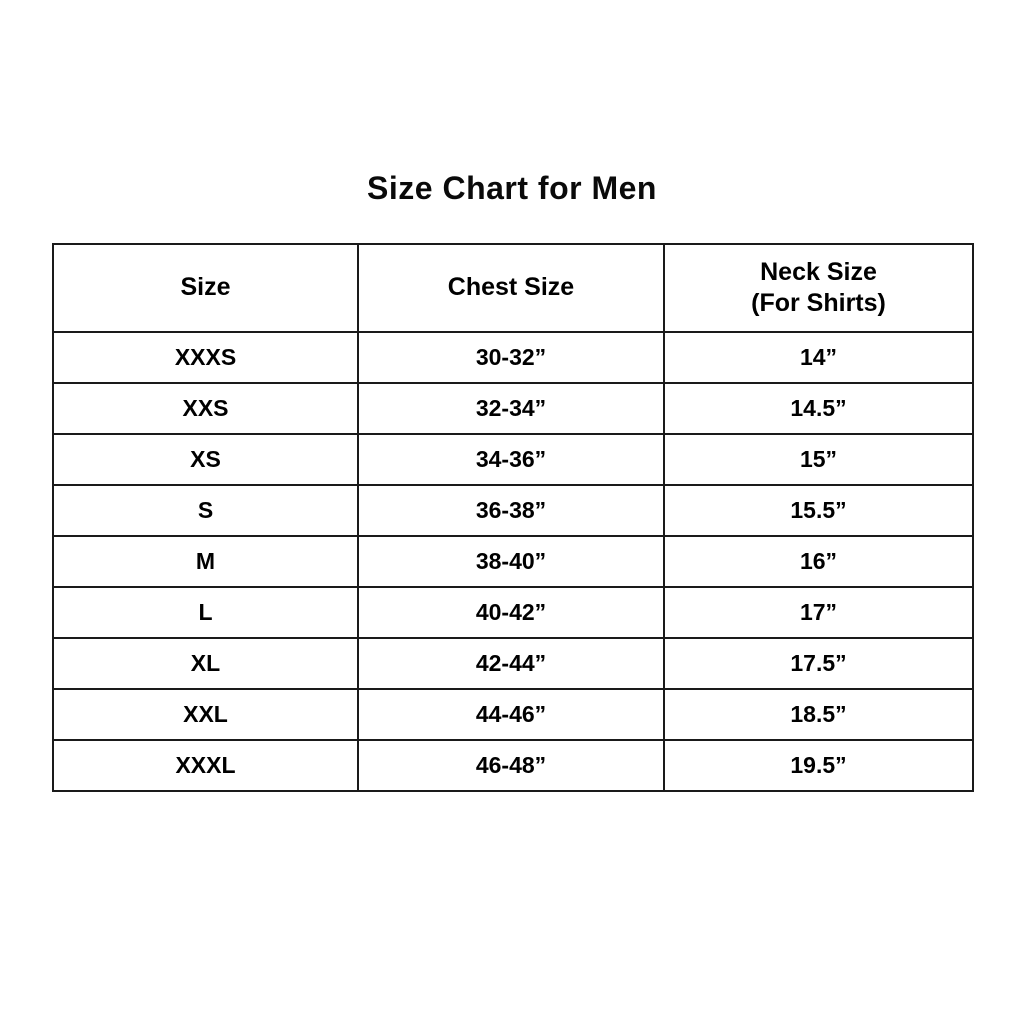 This screenshot has height=1024, width=1024. I want to click on cell-chest: 44-46”, so click(511, 714).